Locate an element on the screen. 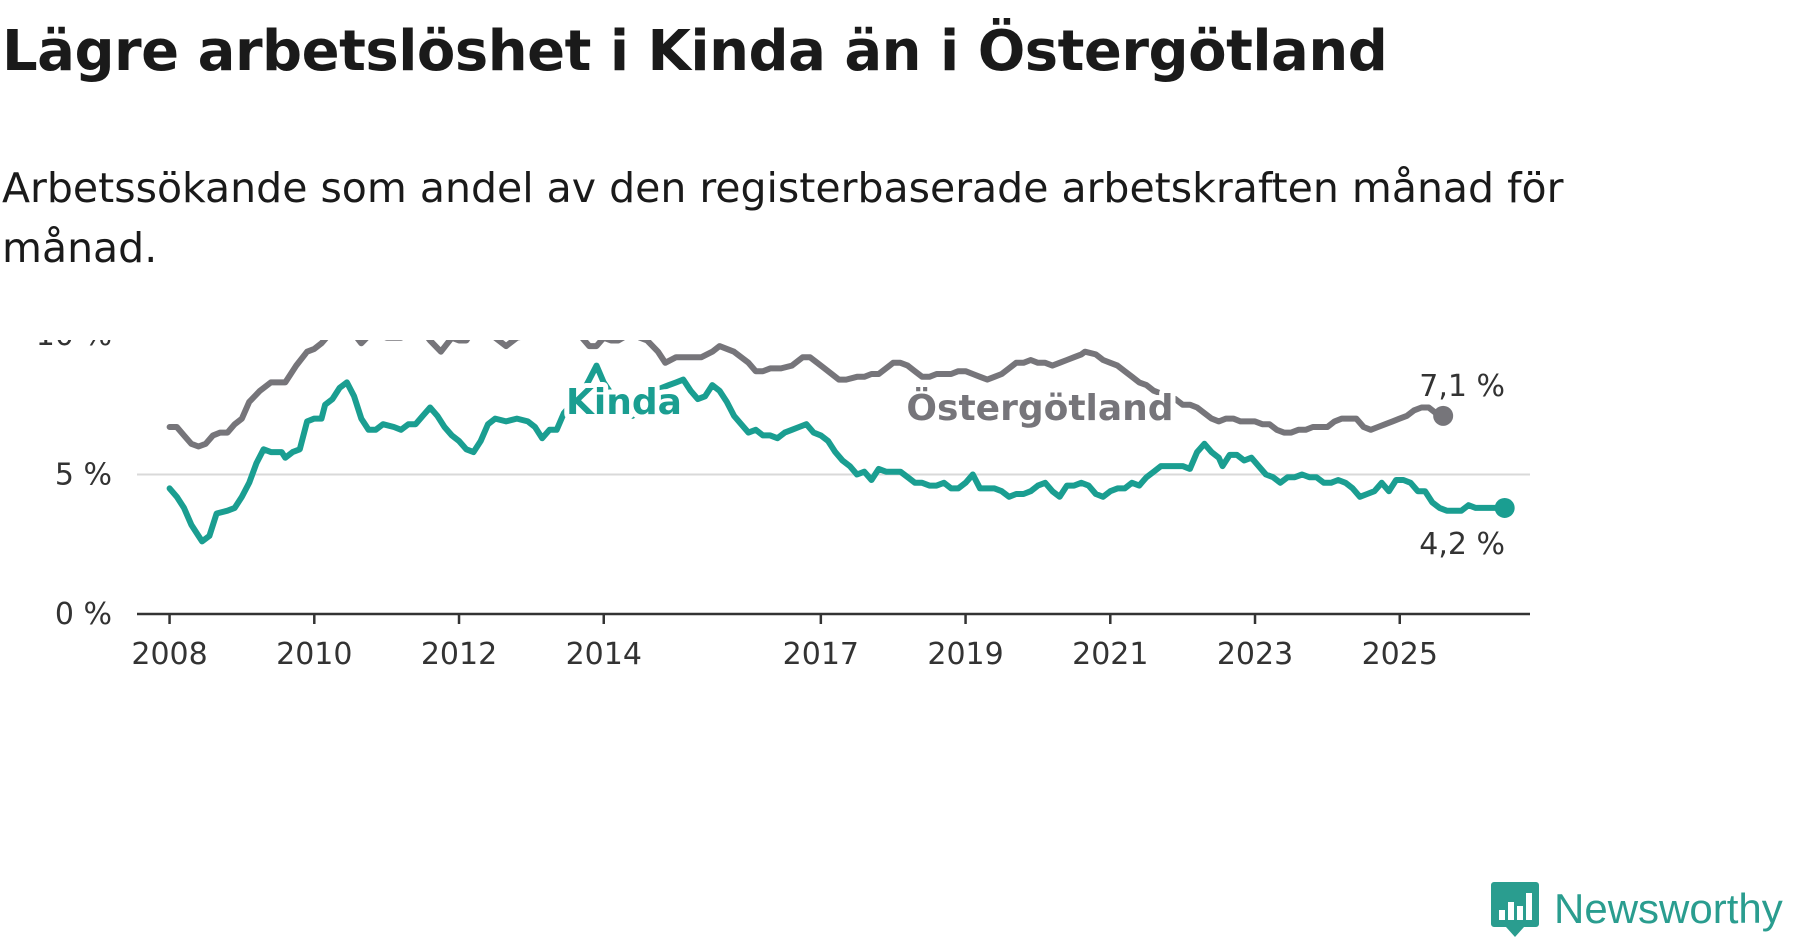  x-tick-label: 2014 is located at coordinates (604, 654).